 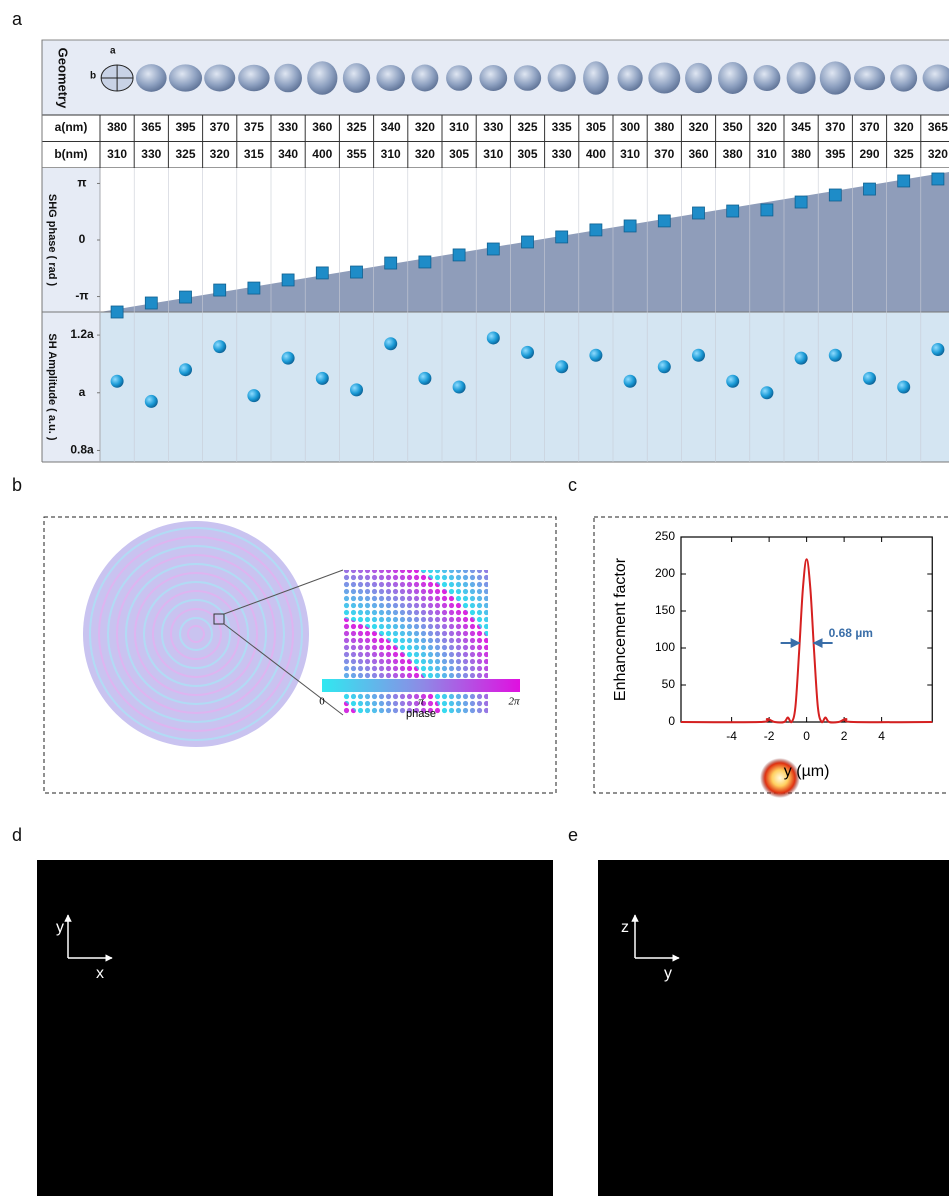 What do you see at coordinates (100, 973) in the screenshot?
I see `axis-label: x` at bounding box center [100, 973].